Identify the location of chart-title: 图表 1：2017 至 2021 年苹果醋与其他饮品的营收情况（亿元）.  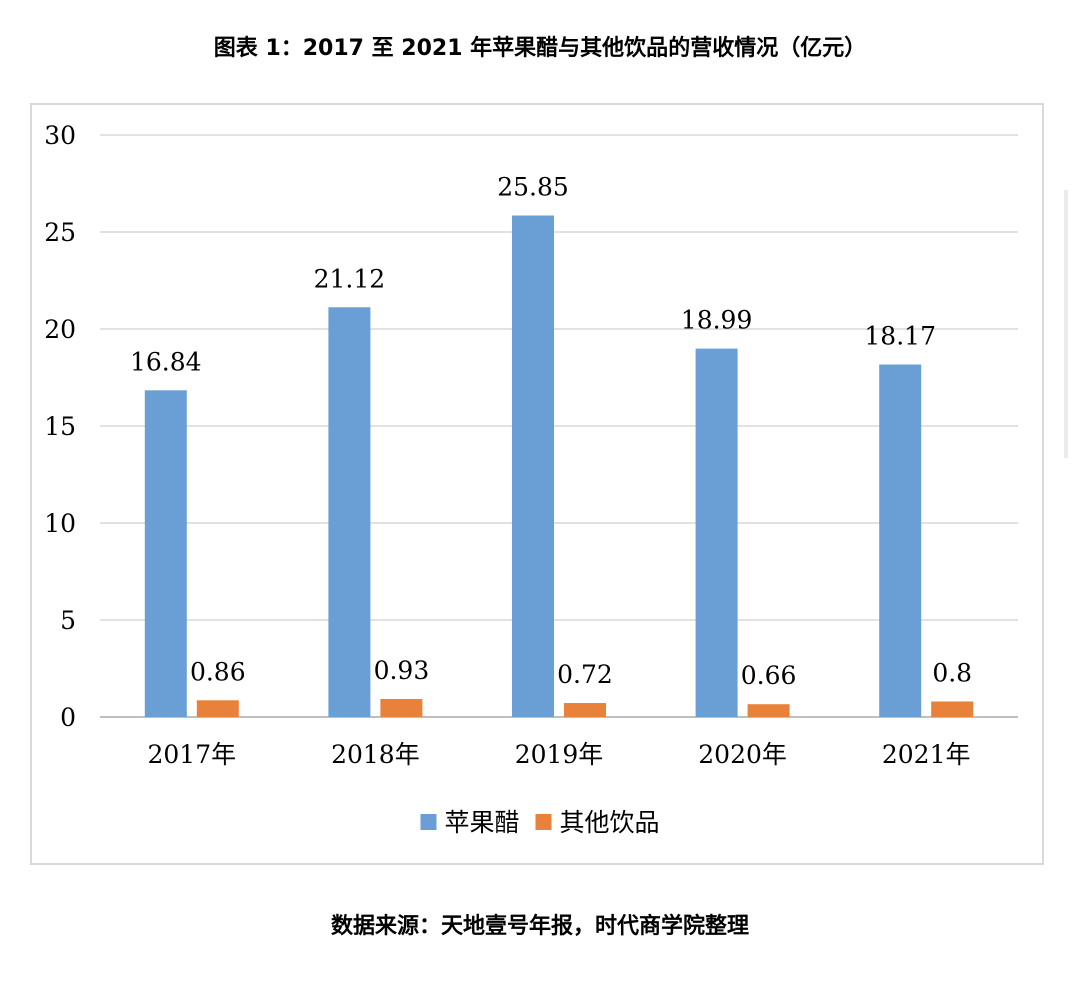
(540, 48).